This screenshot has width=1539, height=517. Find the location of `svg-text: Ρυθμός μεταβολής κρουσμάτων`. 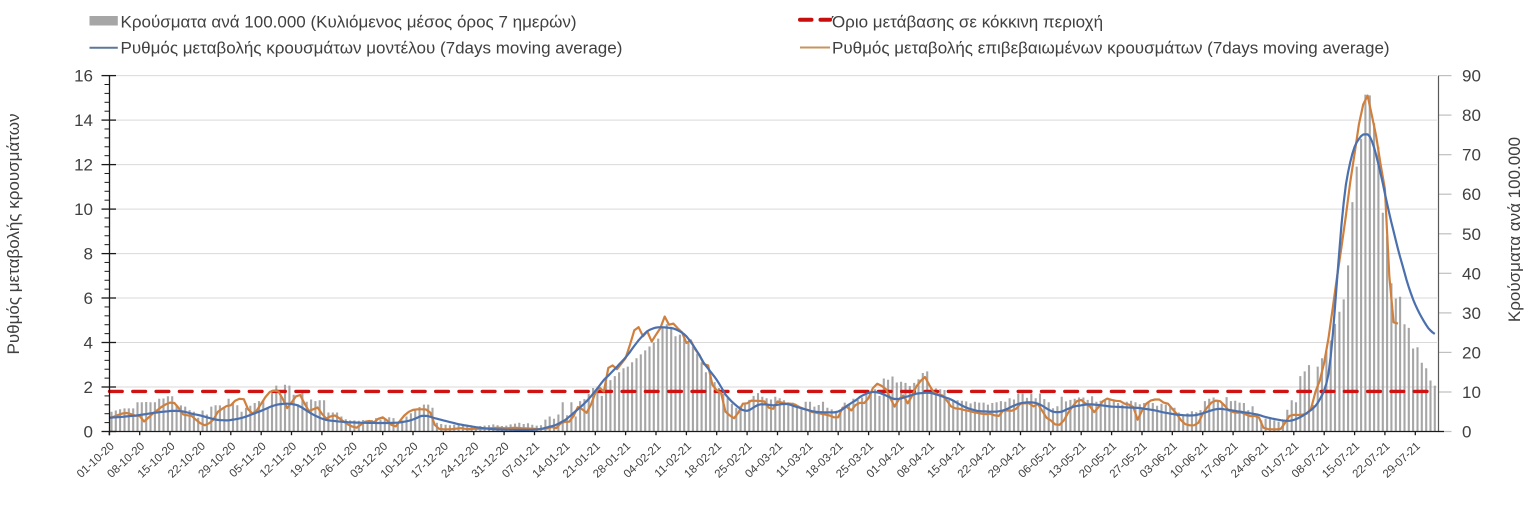

svg-text: Ρυθμός μεταβολής κρουσμάτων is located at coordinates (13, 234).